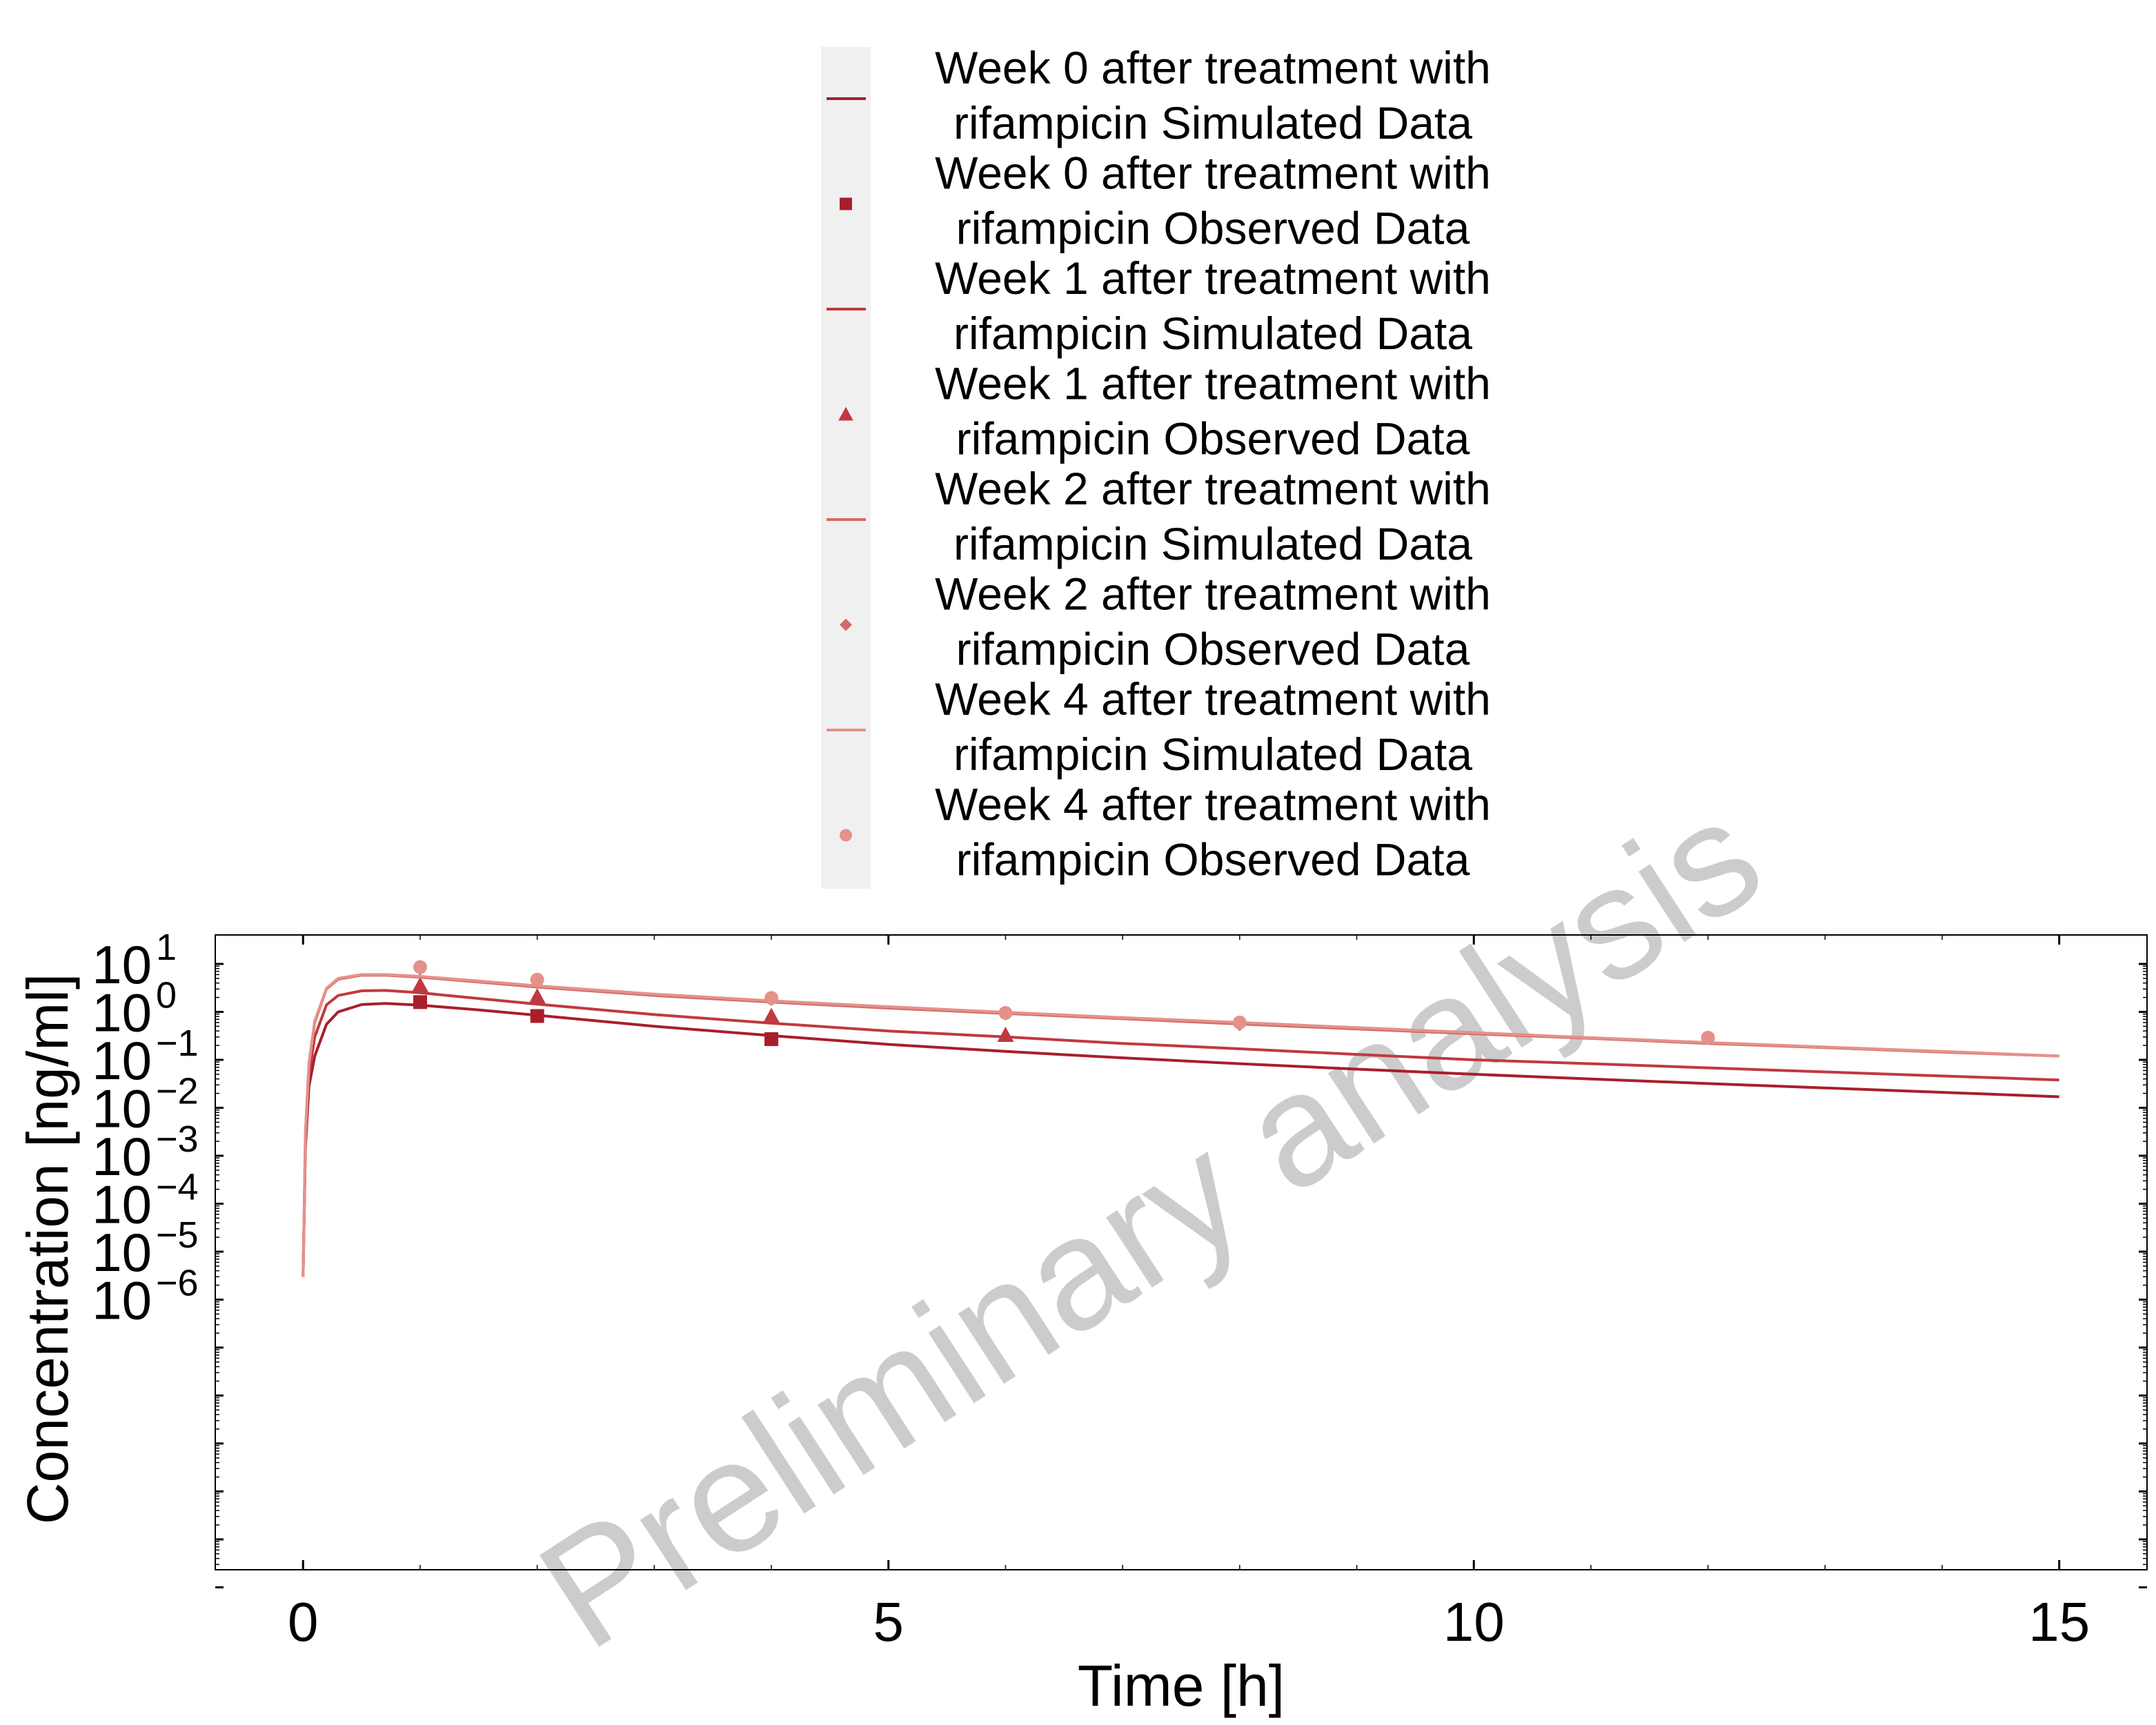 The width and height of the screenshot is (2156, 1725). I want to click on legend-background, so click(846, 468).